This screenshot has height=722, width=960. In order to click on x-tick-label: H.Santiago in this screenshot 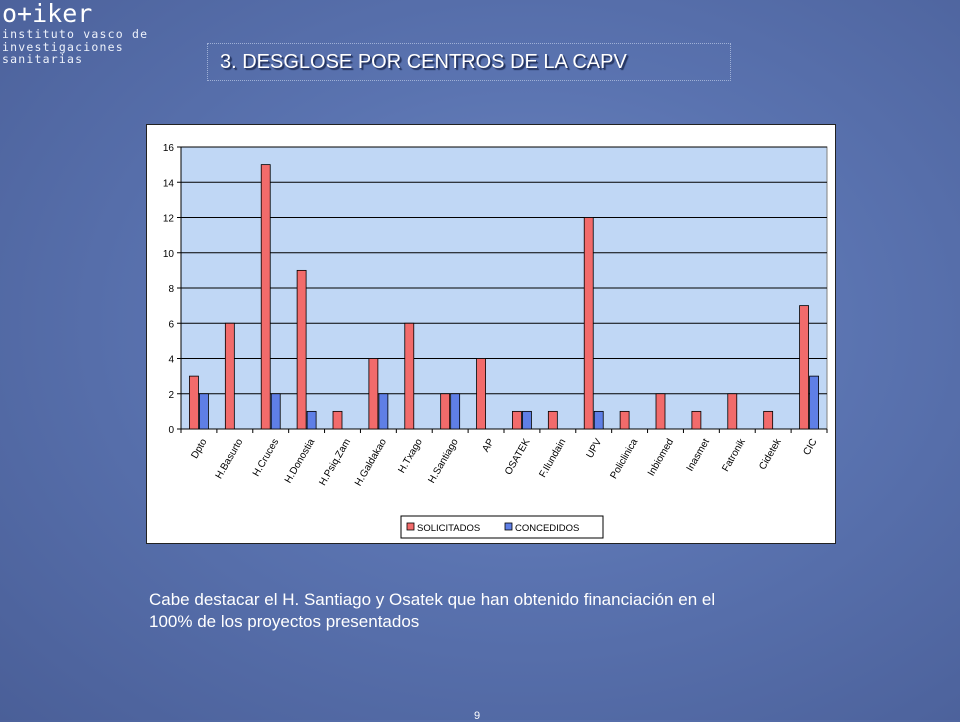, I will do `click(443, 461)`.